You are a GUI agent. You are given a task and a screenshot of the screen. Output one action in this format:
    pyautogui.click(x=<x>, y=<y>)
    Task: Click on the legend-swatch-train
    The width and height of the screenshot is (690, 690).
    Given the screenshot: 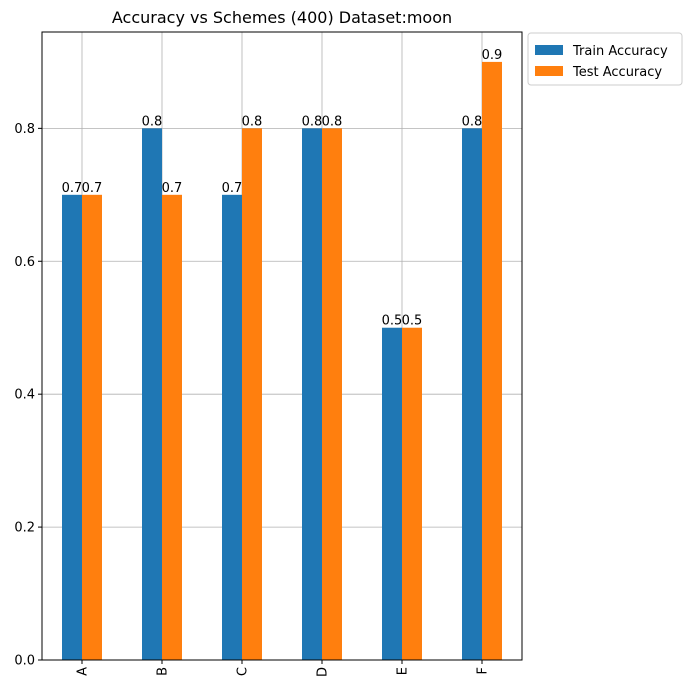 What is the action you would take?
    pyautogui.click(x=549, y=50)
    